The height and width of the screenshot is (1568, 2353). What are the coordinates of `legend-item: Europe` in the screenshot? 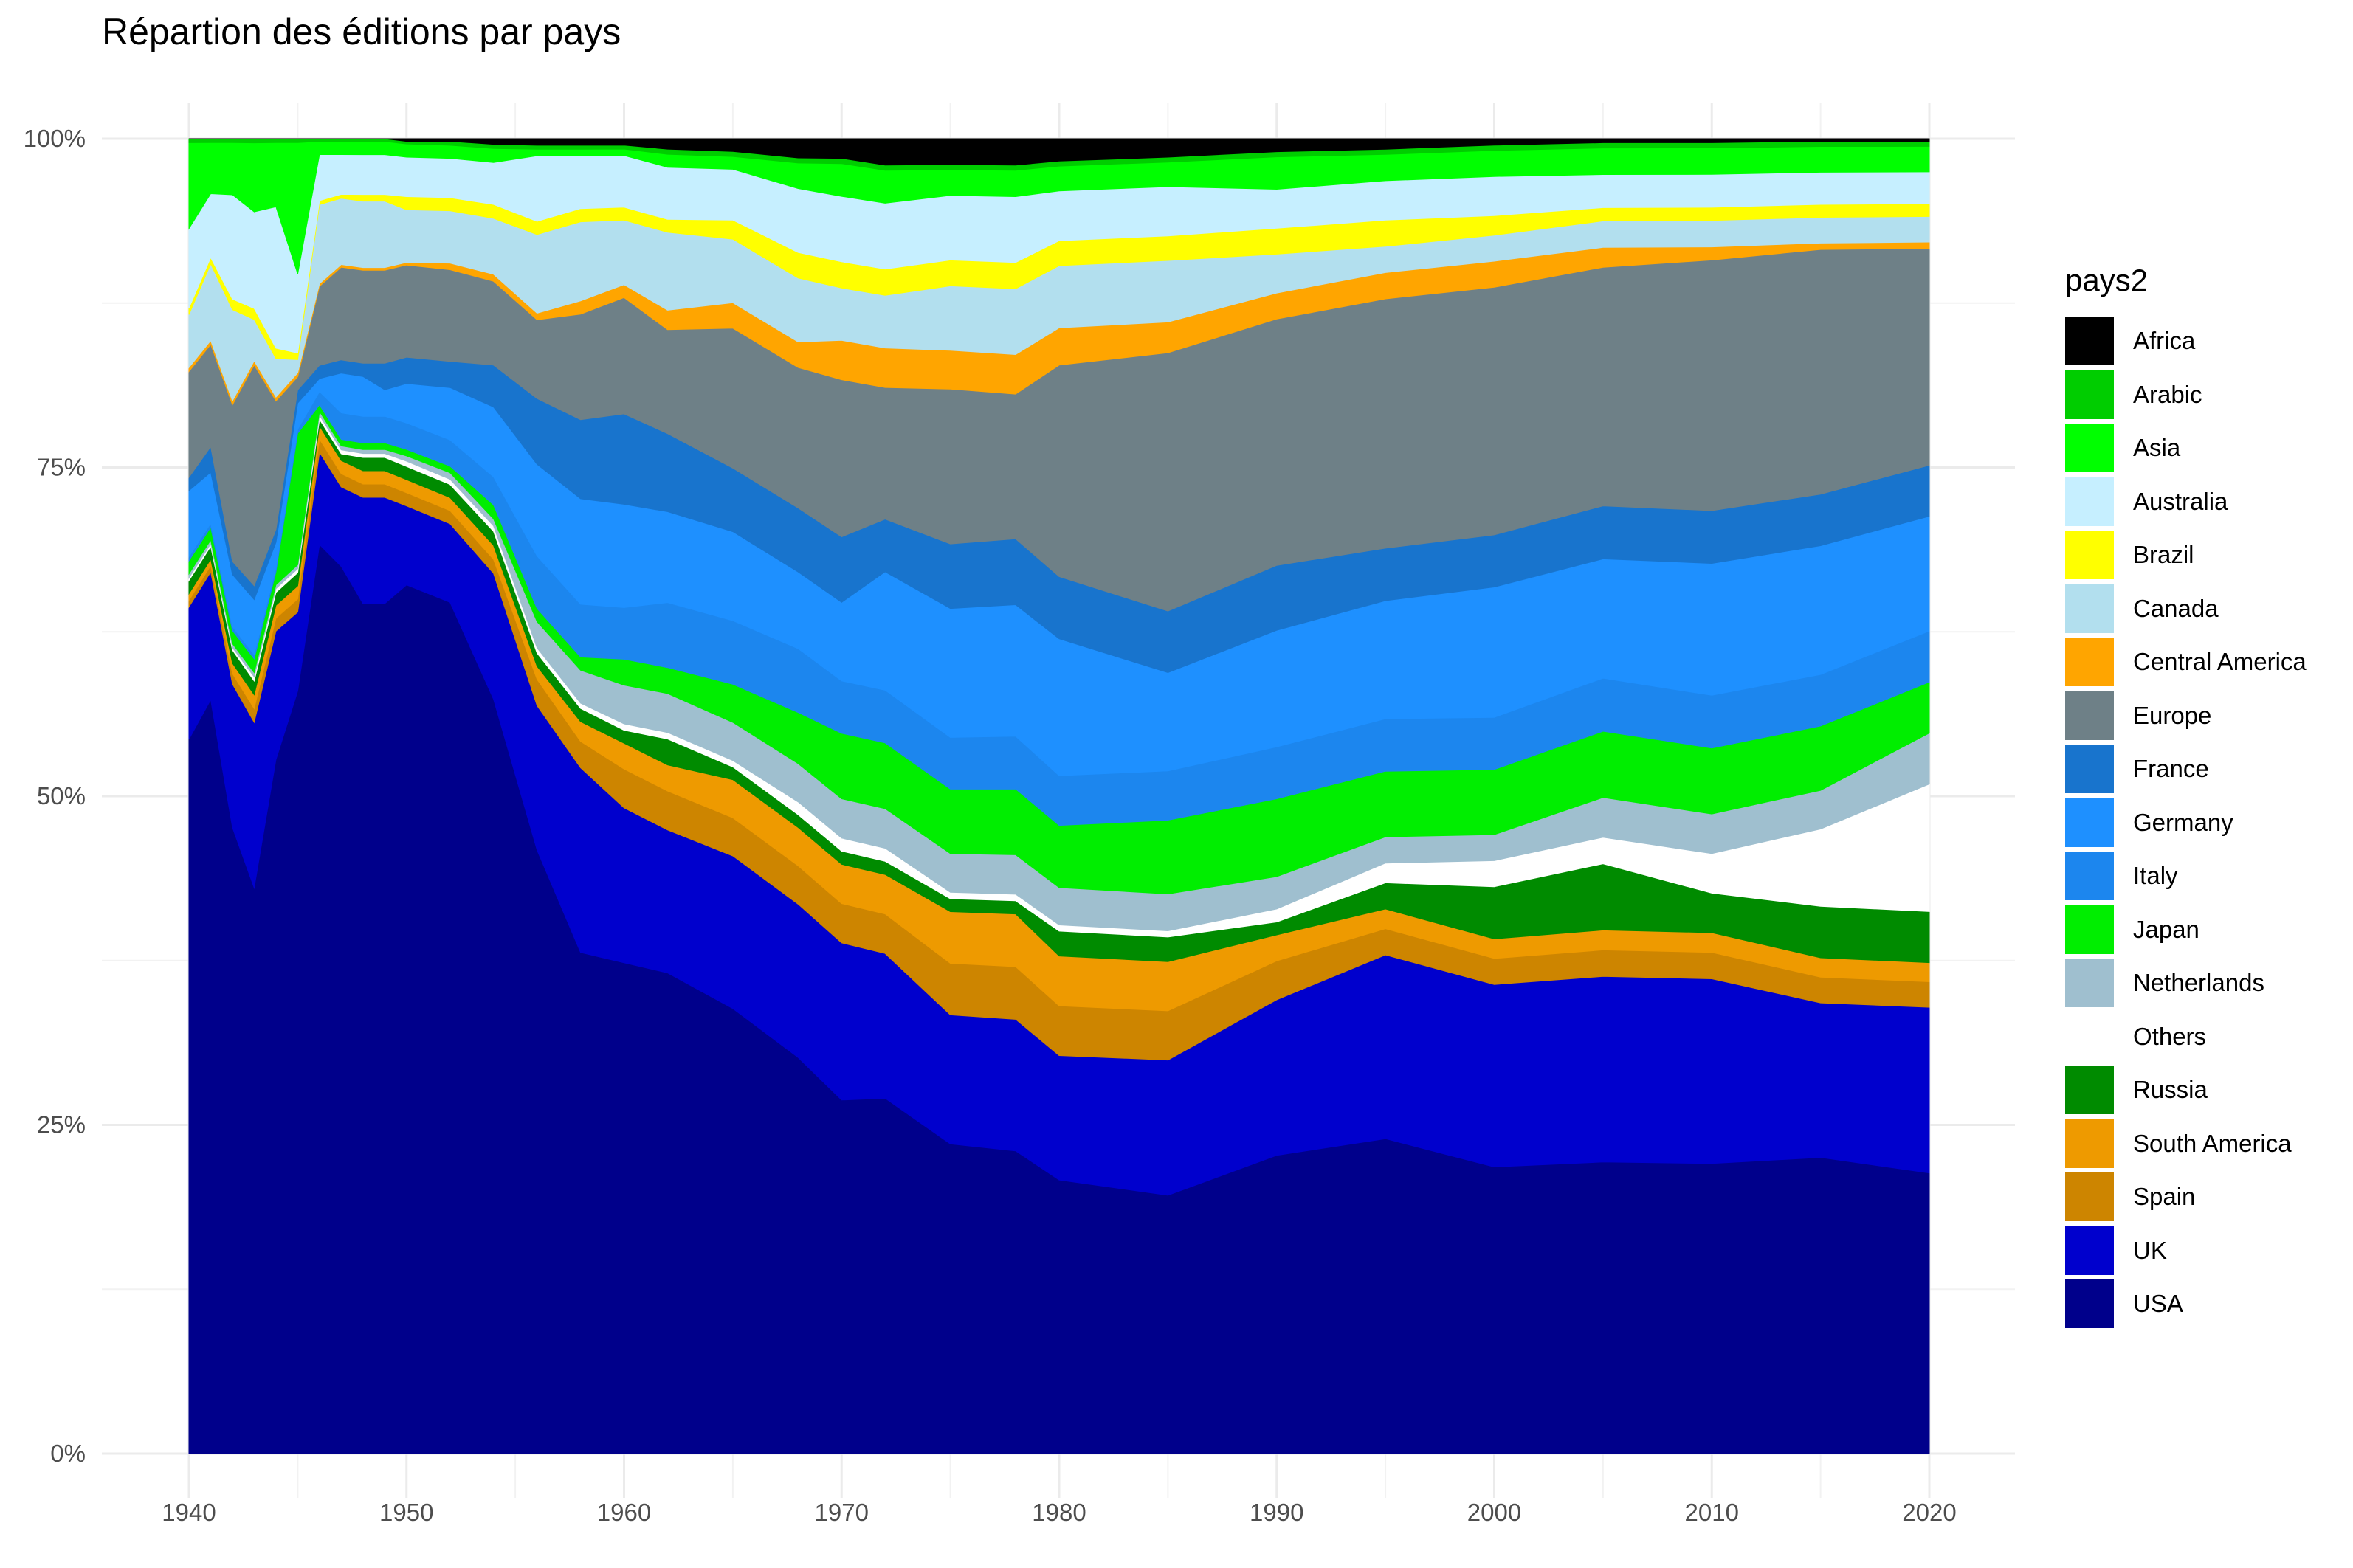 It's located at (2186, 716).